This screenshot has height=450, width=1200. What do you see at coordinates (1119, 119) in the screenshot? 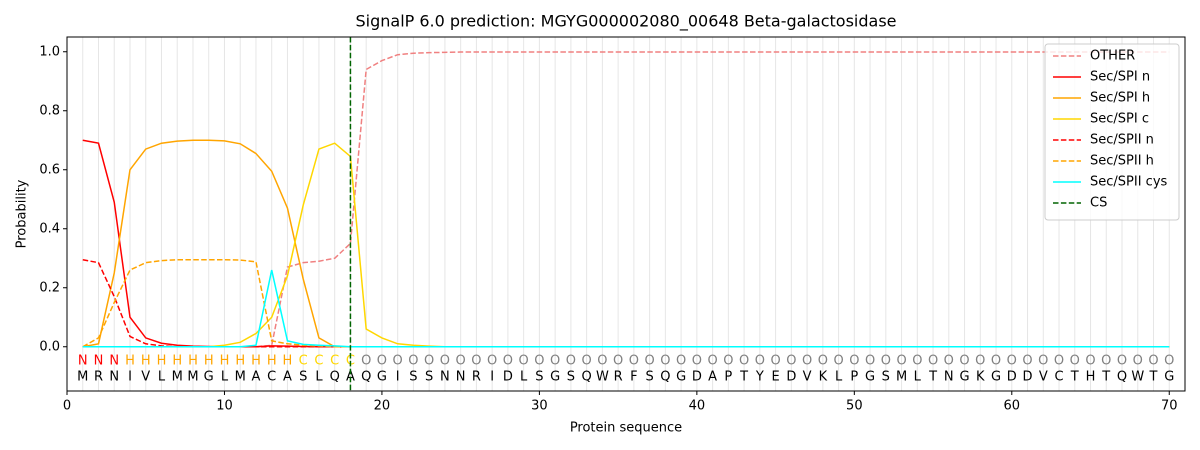
I see `legend-label: Sec/SPI c` at bounding box center [1119, 119].